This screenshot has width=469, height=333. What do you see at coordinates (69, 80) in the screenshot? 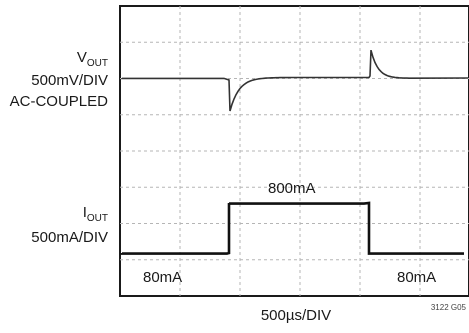
I see `vout-scale: 500mV/DIV` at bounding box center [69, 80].